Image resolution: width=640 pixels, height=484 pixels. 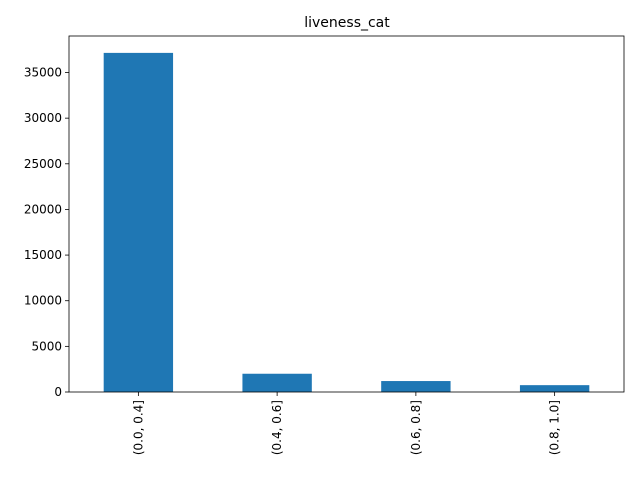 What do you see at coordinates (43, 118) in the screenshot?
I see `y-tick-label-6: 30000` at bounding box center [43, 118].